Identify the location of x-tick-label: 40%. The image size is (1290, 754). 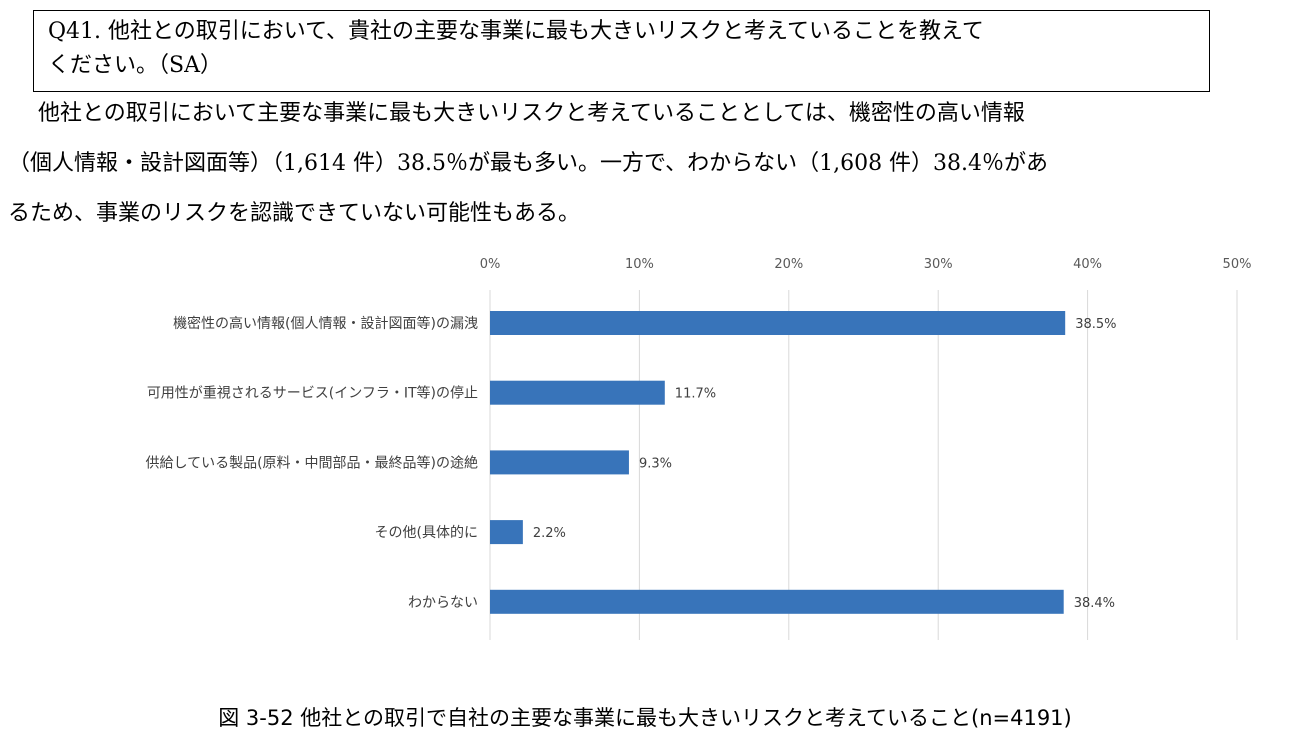
(1087, 264).